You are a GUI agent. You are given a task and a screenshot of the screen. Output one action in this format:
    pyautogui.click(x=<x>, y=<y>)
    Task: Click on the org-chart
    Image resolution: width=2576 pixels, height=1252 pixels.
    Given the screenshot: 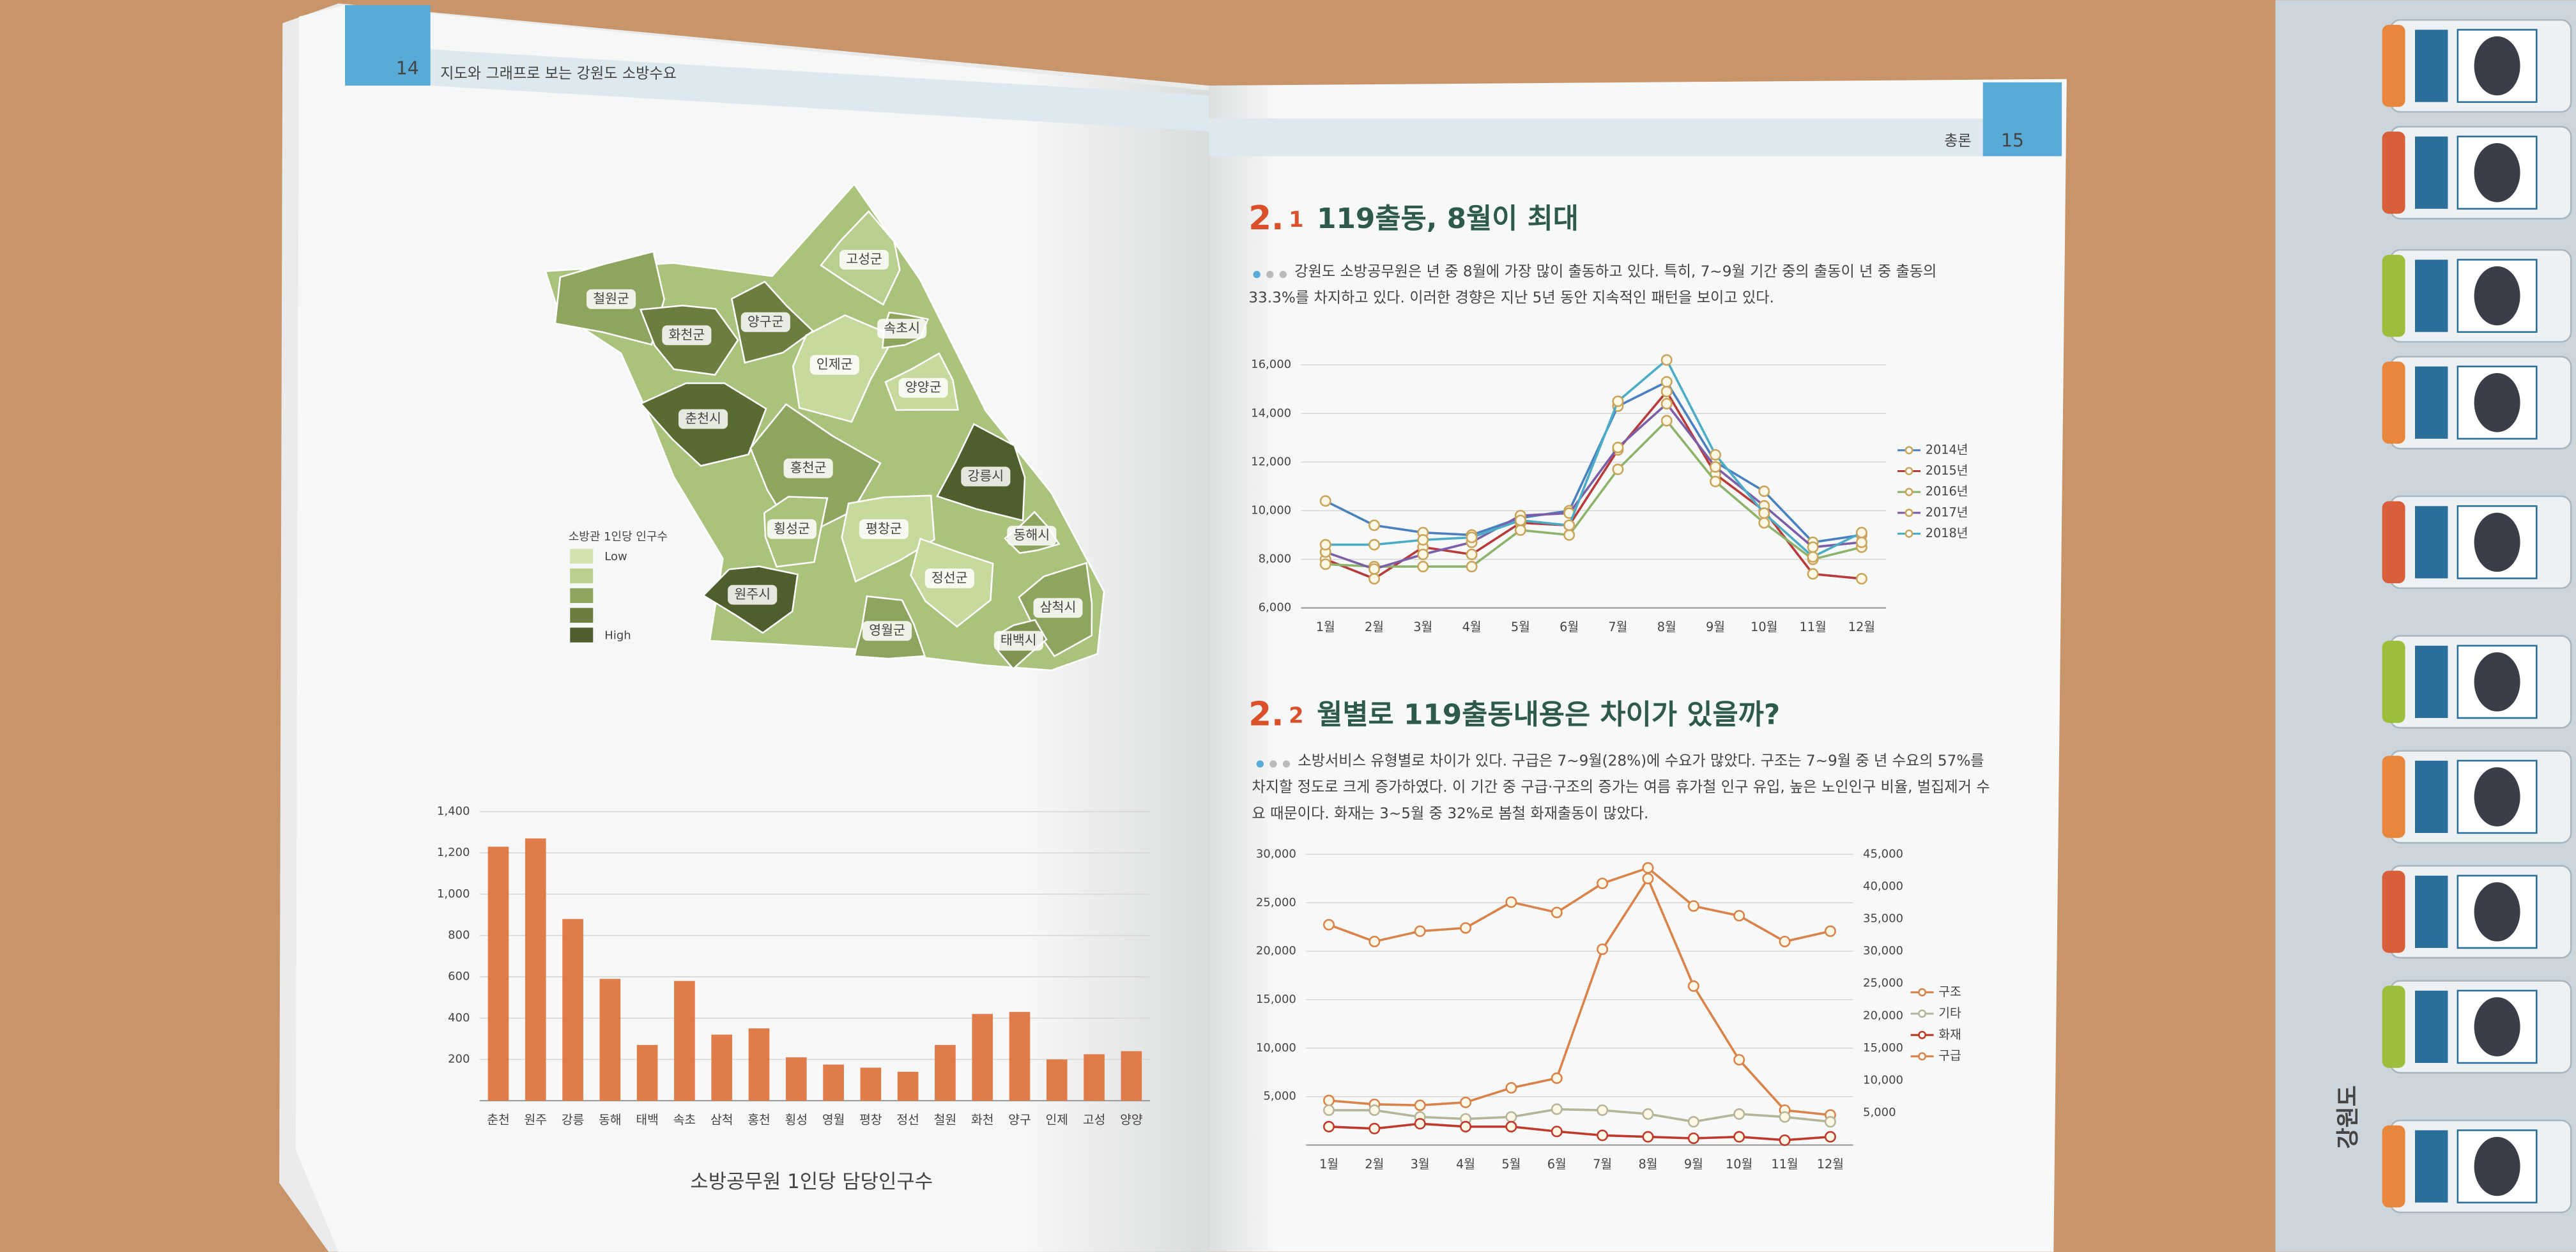 What is the action you would take?
    pyautogui.click(x=2477, y=616)
    